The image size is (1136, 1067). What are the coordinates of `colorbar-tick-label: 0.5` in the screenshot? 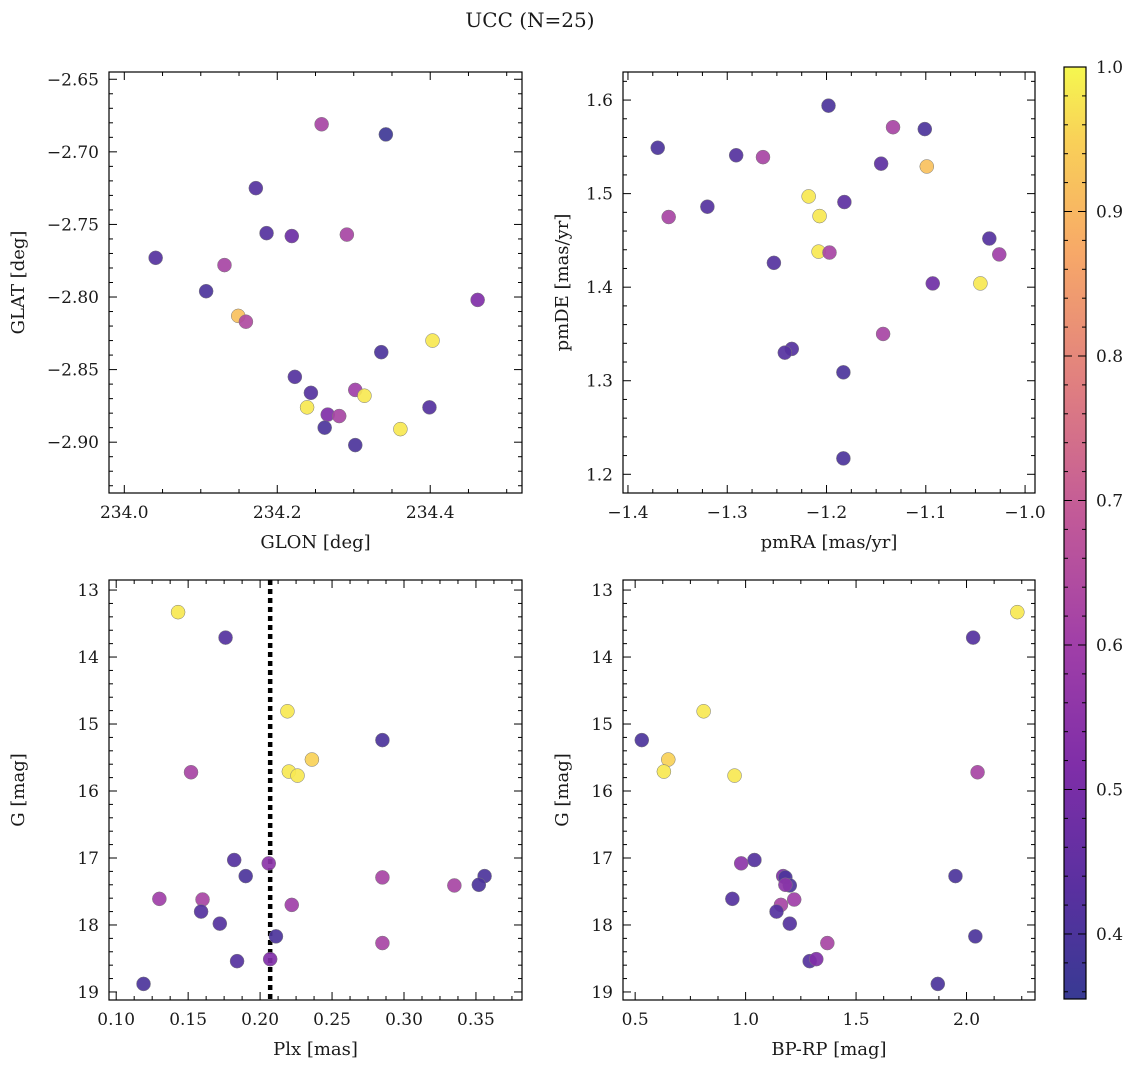 It's located at (1109, 790).